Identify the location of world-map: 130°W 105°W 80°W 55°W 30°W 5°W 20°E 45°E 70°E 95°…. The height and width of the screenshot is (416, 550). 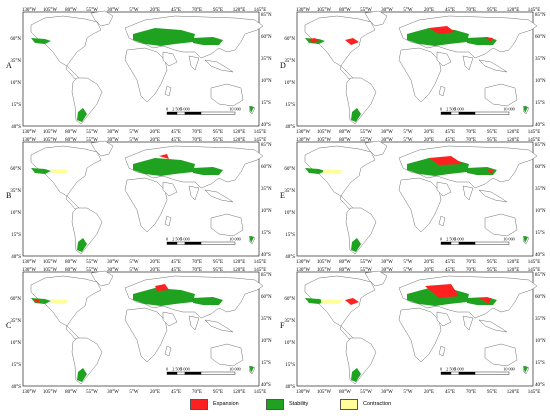
(413, 71).